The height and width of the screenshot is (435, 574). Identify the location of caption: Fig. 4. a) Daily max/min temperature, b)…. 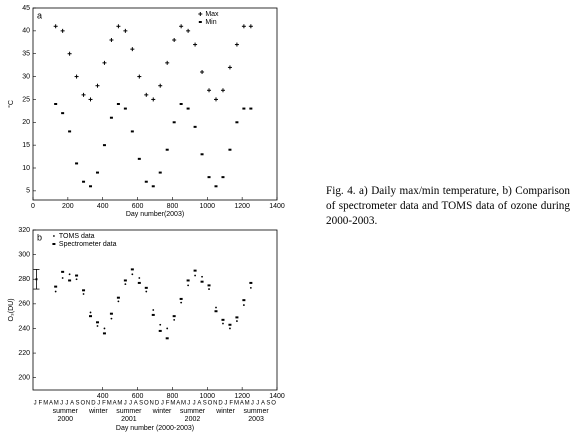
(448, 206).